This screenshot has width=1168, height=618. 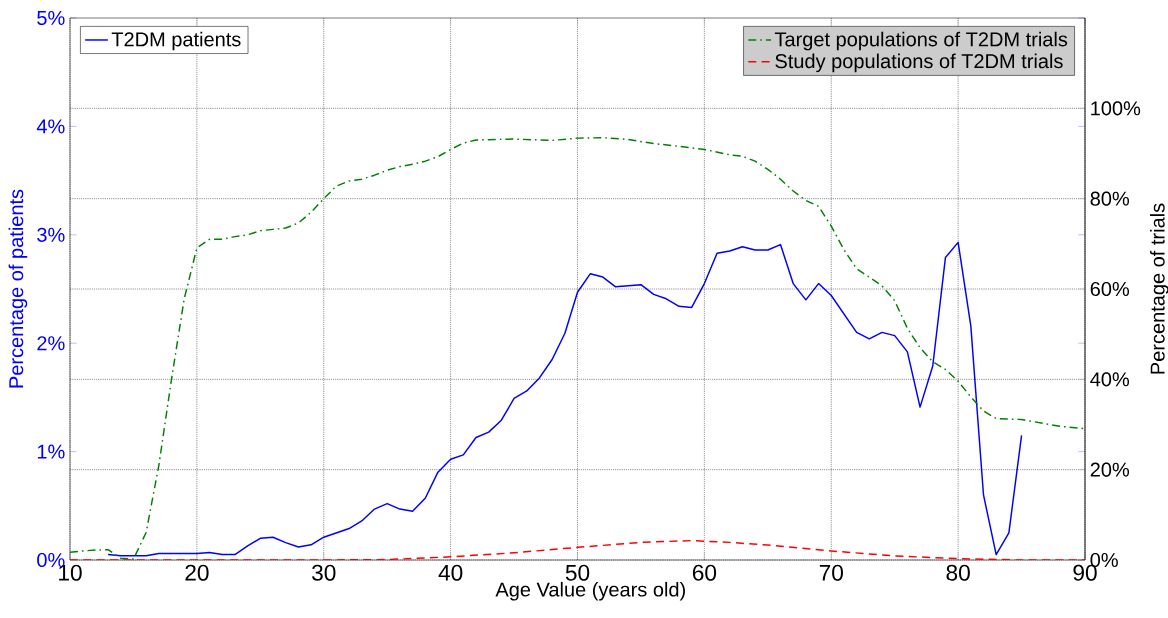 I want to click on x-tick-label: 70, so click(x=831, y=572).